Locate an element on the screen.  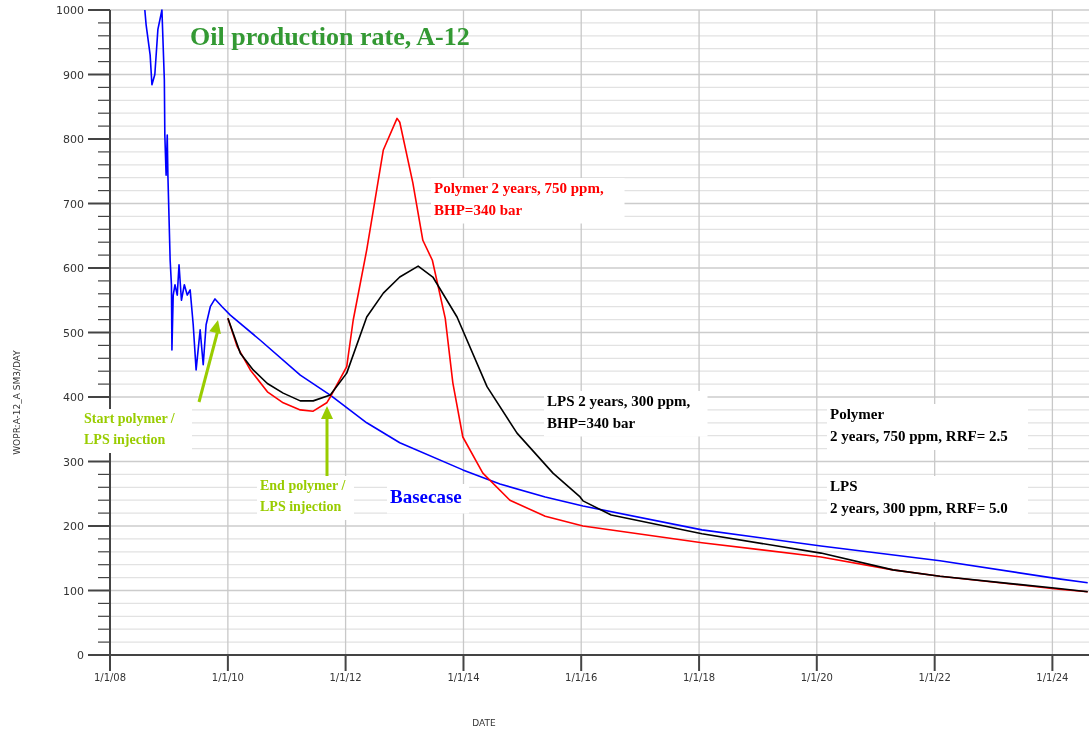
text: Oil production rate, A-12 is located at coordinates (330, 36).